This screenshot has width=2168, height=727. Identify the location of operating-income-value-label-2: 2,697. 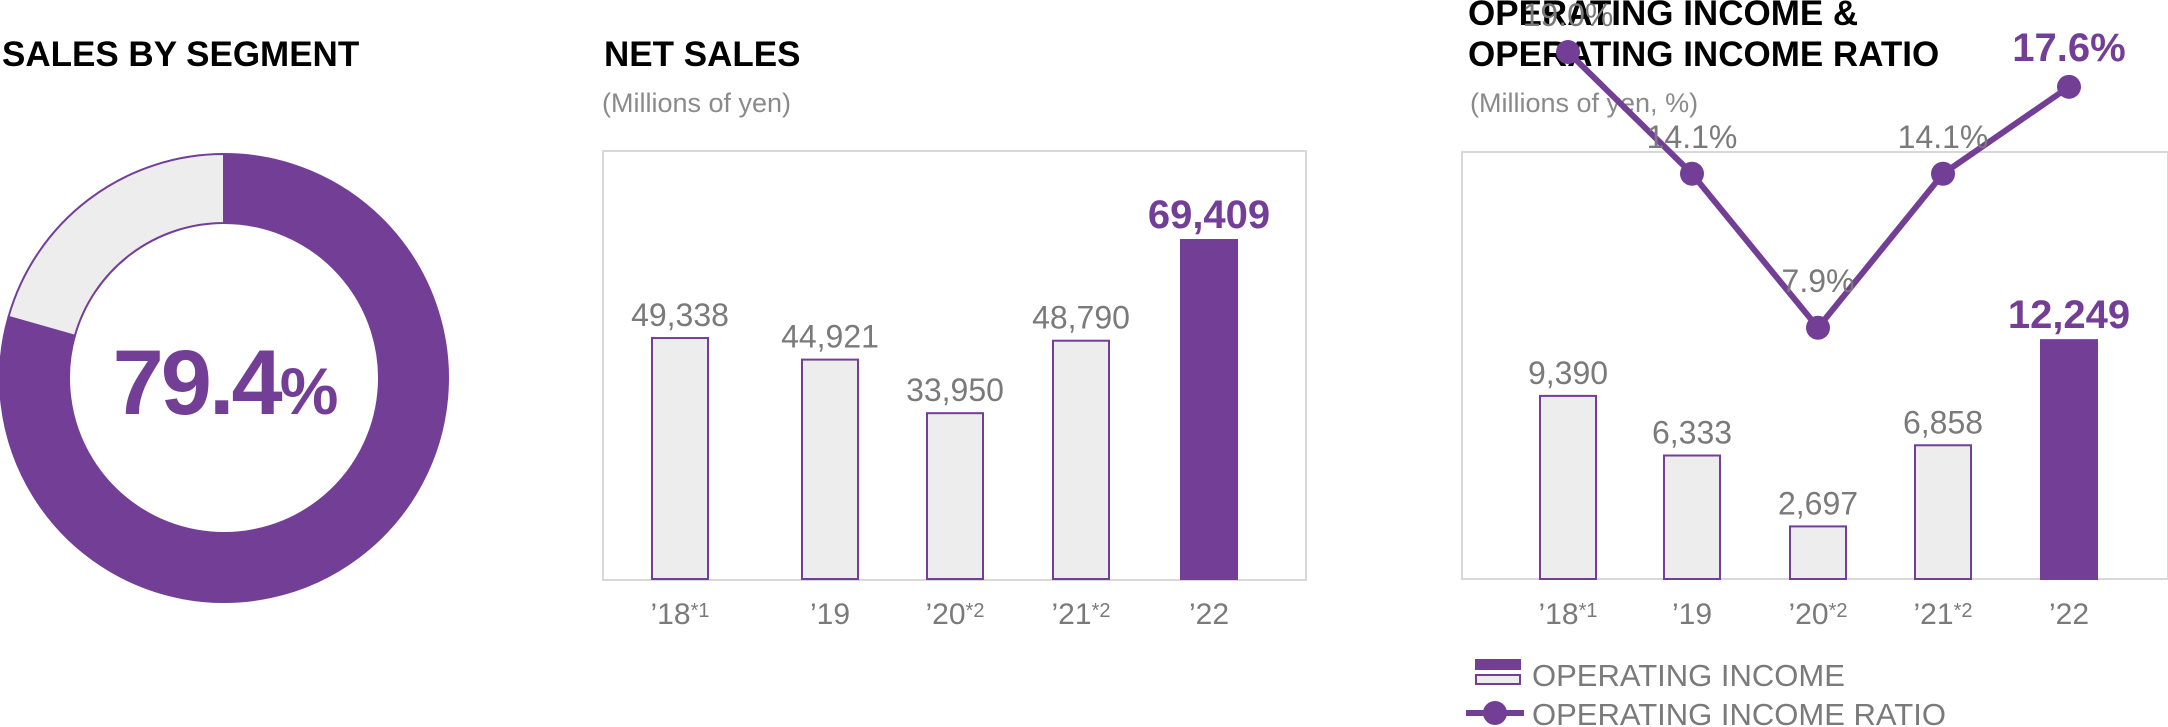
(1818, 503).